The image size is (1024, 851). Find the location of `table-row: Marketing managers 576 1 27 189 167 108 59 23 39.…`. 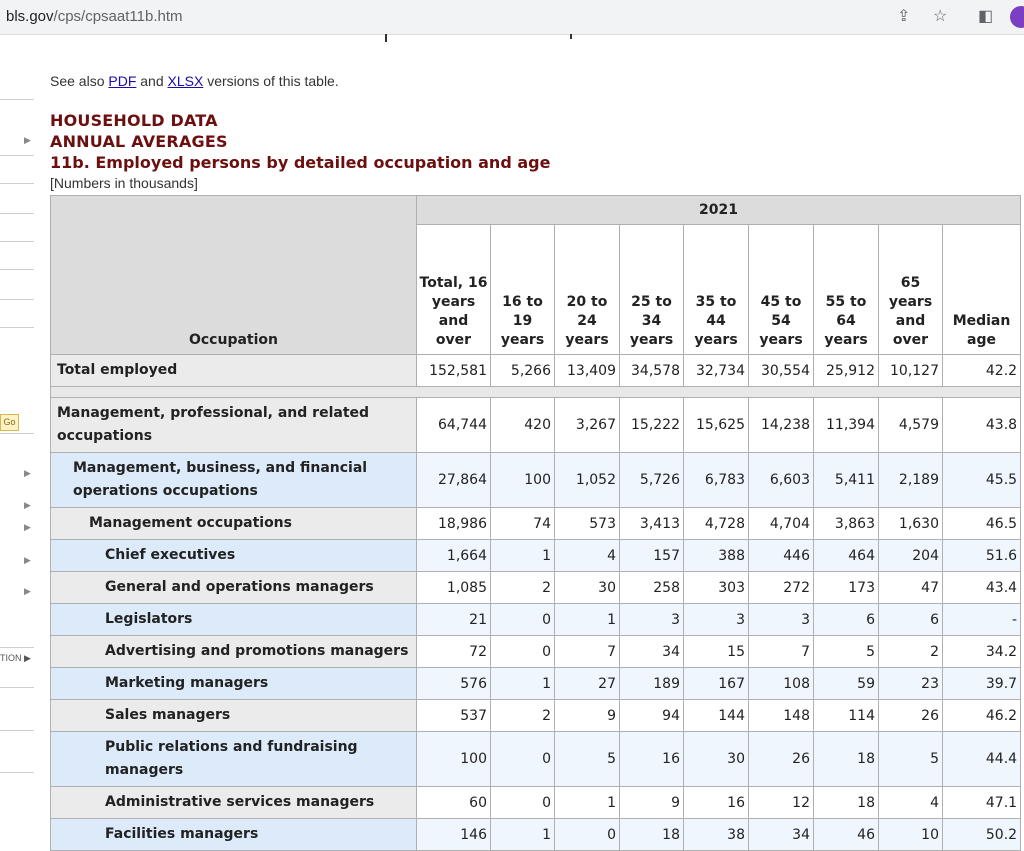

table-row: Marketing managers 576 1 27 189 167 108 59 23 39.… is located at coordinates (536, 683).